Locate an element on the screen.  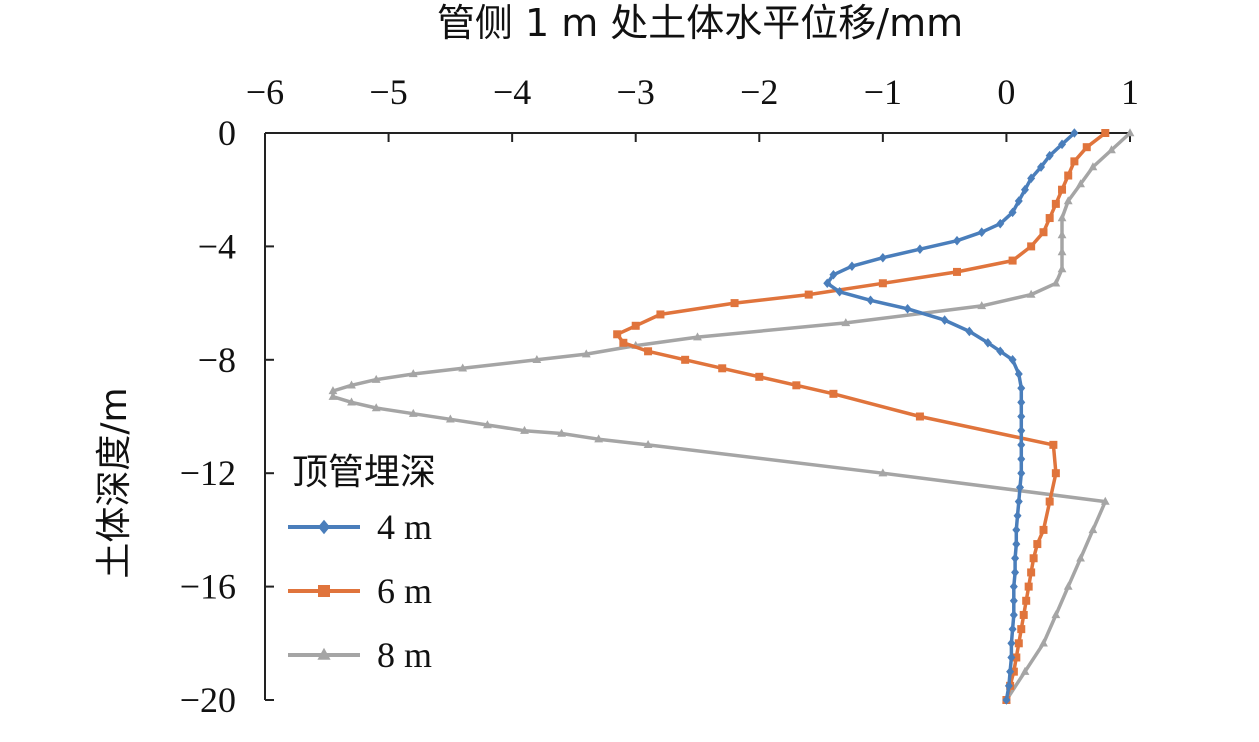
x-tick-label: −5 is located at coordinates (388, 92).